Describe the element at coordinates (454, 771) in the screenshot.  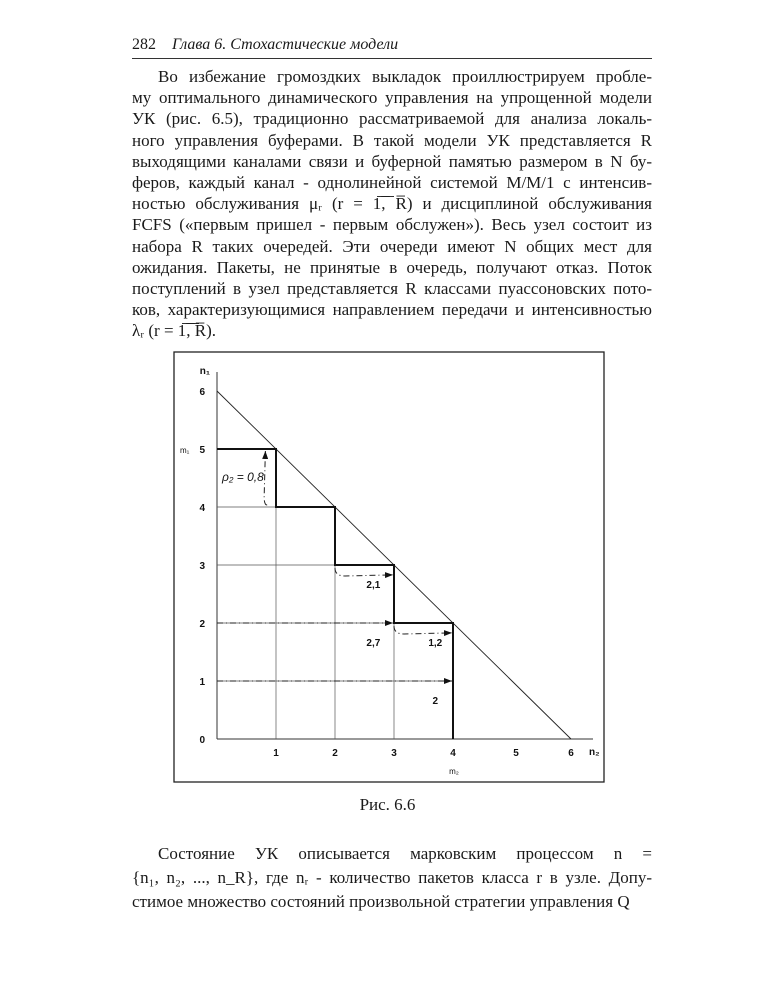
I see `m2-label: m₂` at that location.